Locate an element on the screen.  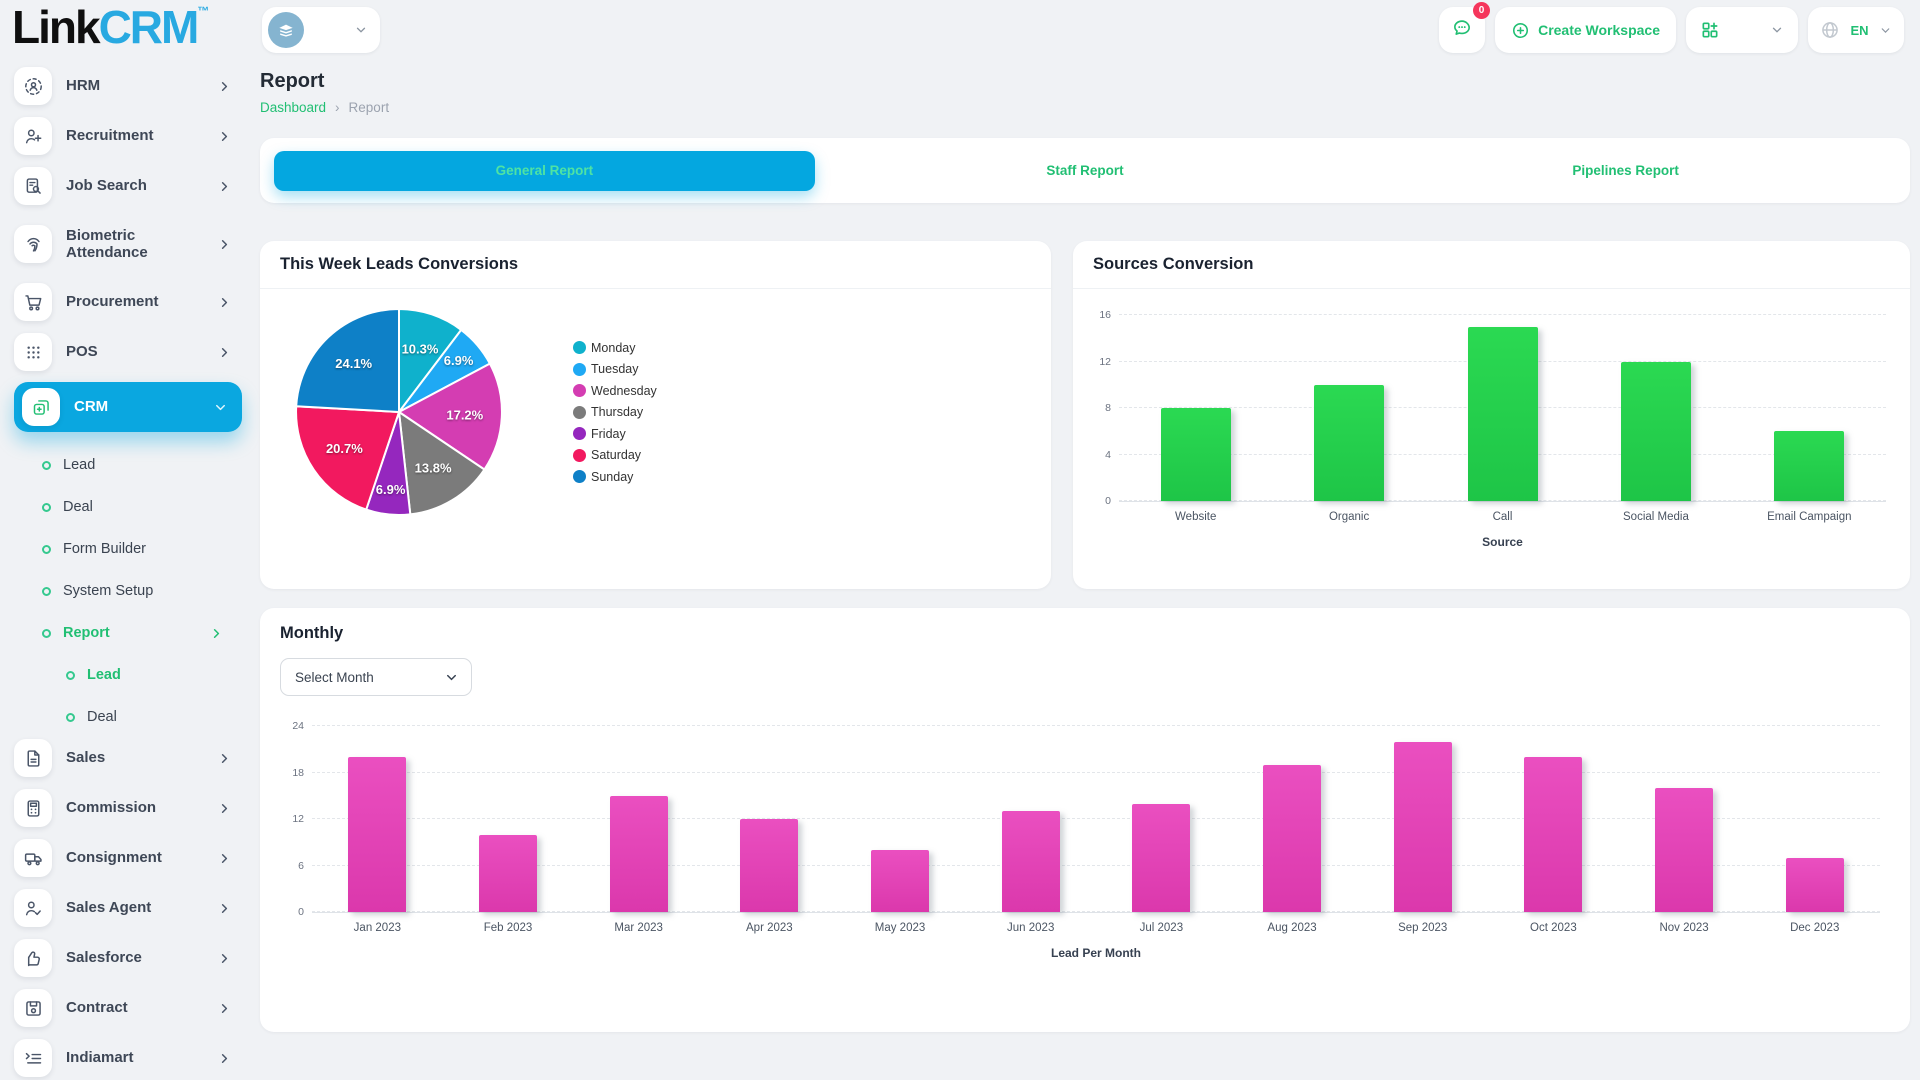
workspace-selector is located at coordinates (321, 30).